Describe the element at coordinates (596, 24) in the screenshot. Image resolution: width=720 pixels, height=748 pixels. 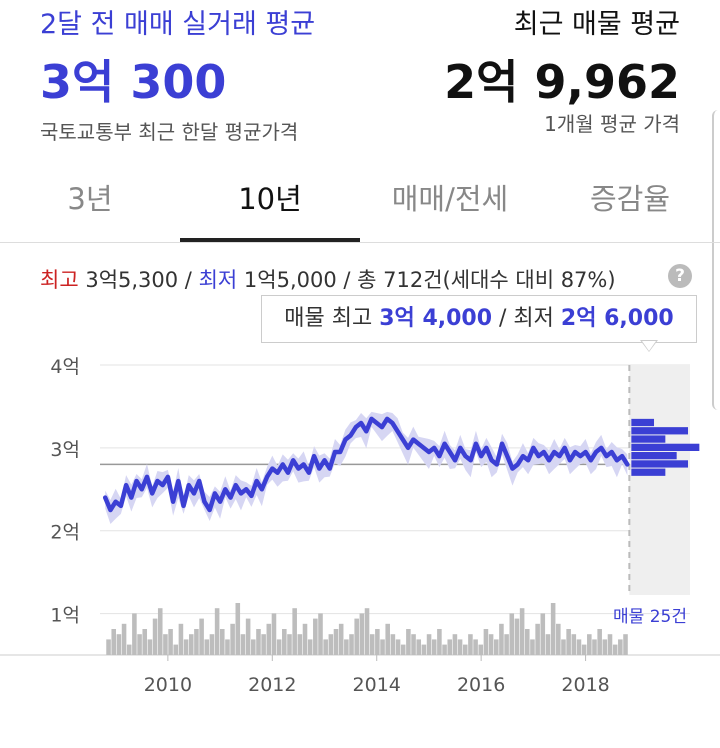
I see `listing-average-label: 최근 매물 평균` at that location.